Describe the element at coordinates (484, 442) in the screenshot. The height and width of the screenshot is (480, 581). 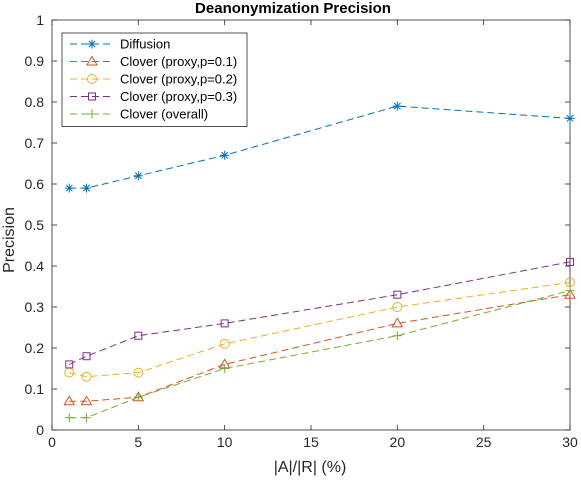
I see `x-tick-label: 25` at that location.